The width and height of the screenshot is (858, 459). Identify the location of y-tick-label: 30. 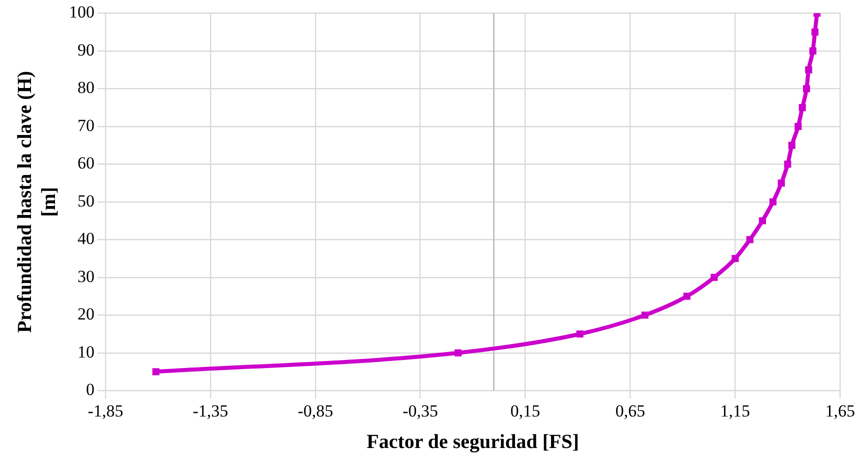
(86, 276).